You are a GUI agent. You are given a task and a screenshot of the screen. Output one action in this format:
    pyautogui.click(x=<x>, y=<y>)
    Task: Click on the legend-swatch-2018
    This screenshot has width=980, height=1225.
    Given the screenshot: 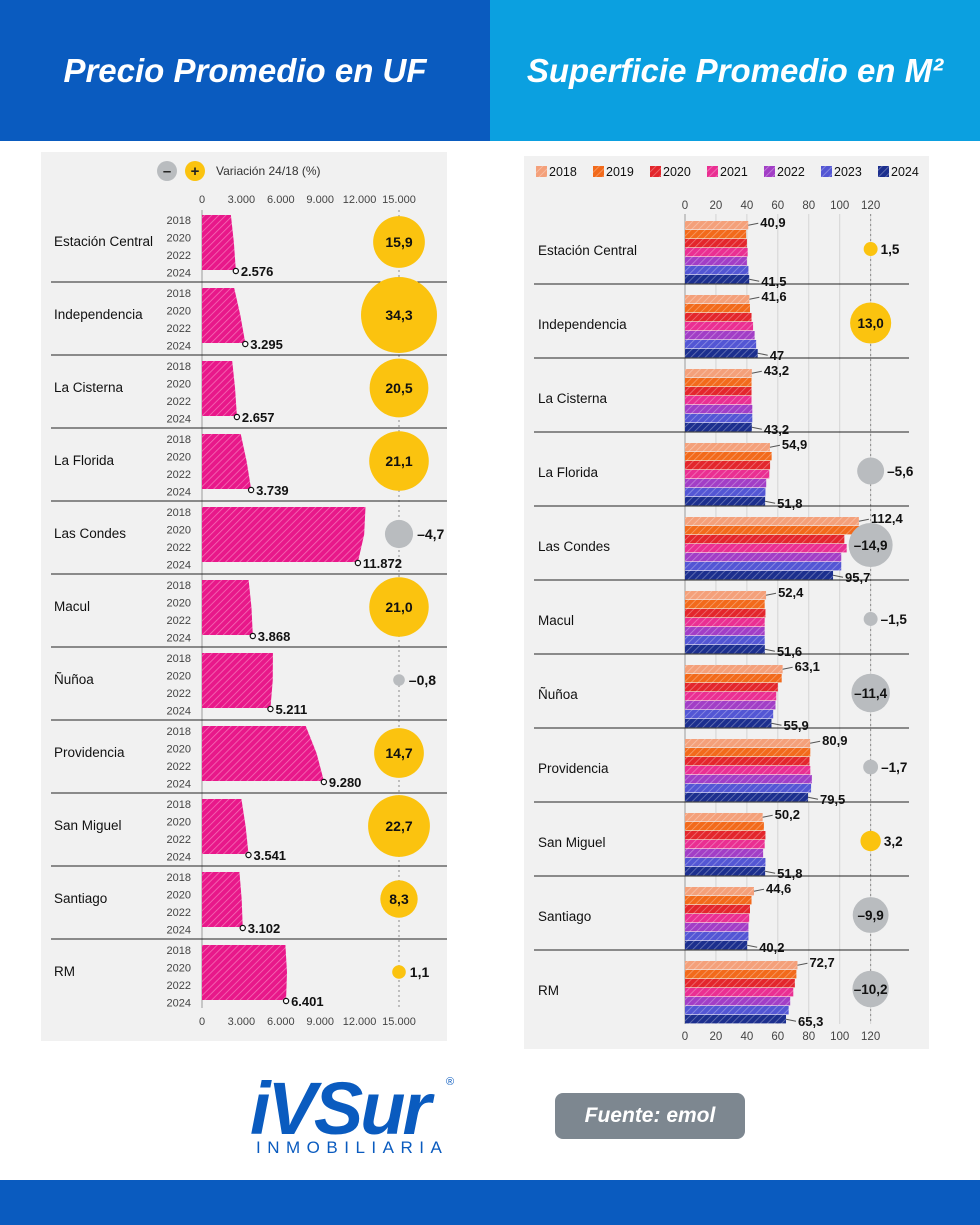 What is the action you would take?
    pyautogui.click(x=541, y=171)
    